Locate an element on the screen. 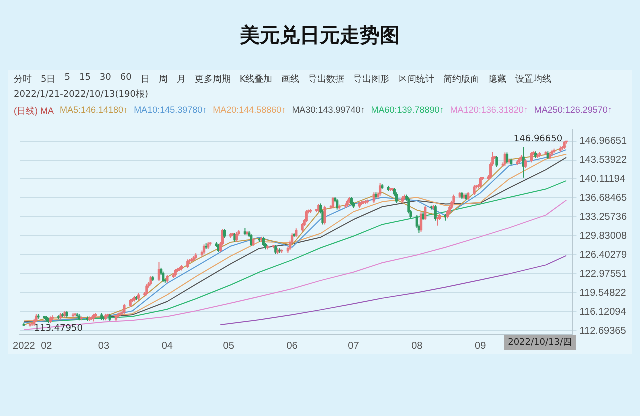 This screenshot has height=416, width=640. y-tick-label: 136.68465 is located at coordinates (604, 198).